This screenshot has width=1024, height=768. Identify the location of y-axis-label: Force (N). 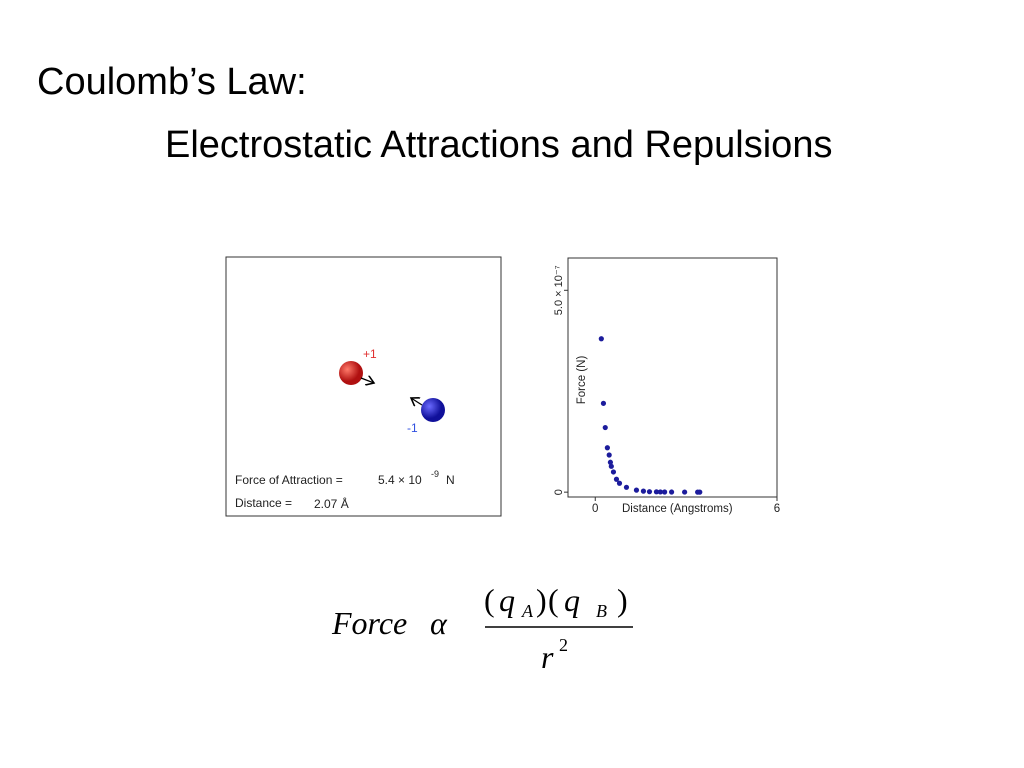
(582, 380).